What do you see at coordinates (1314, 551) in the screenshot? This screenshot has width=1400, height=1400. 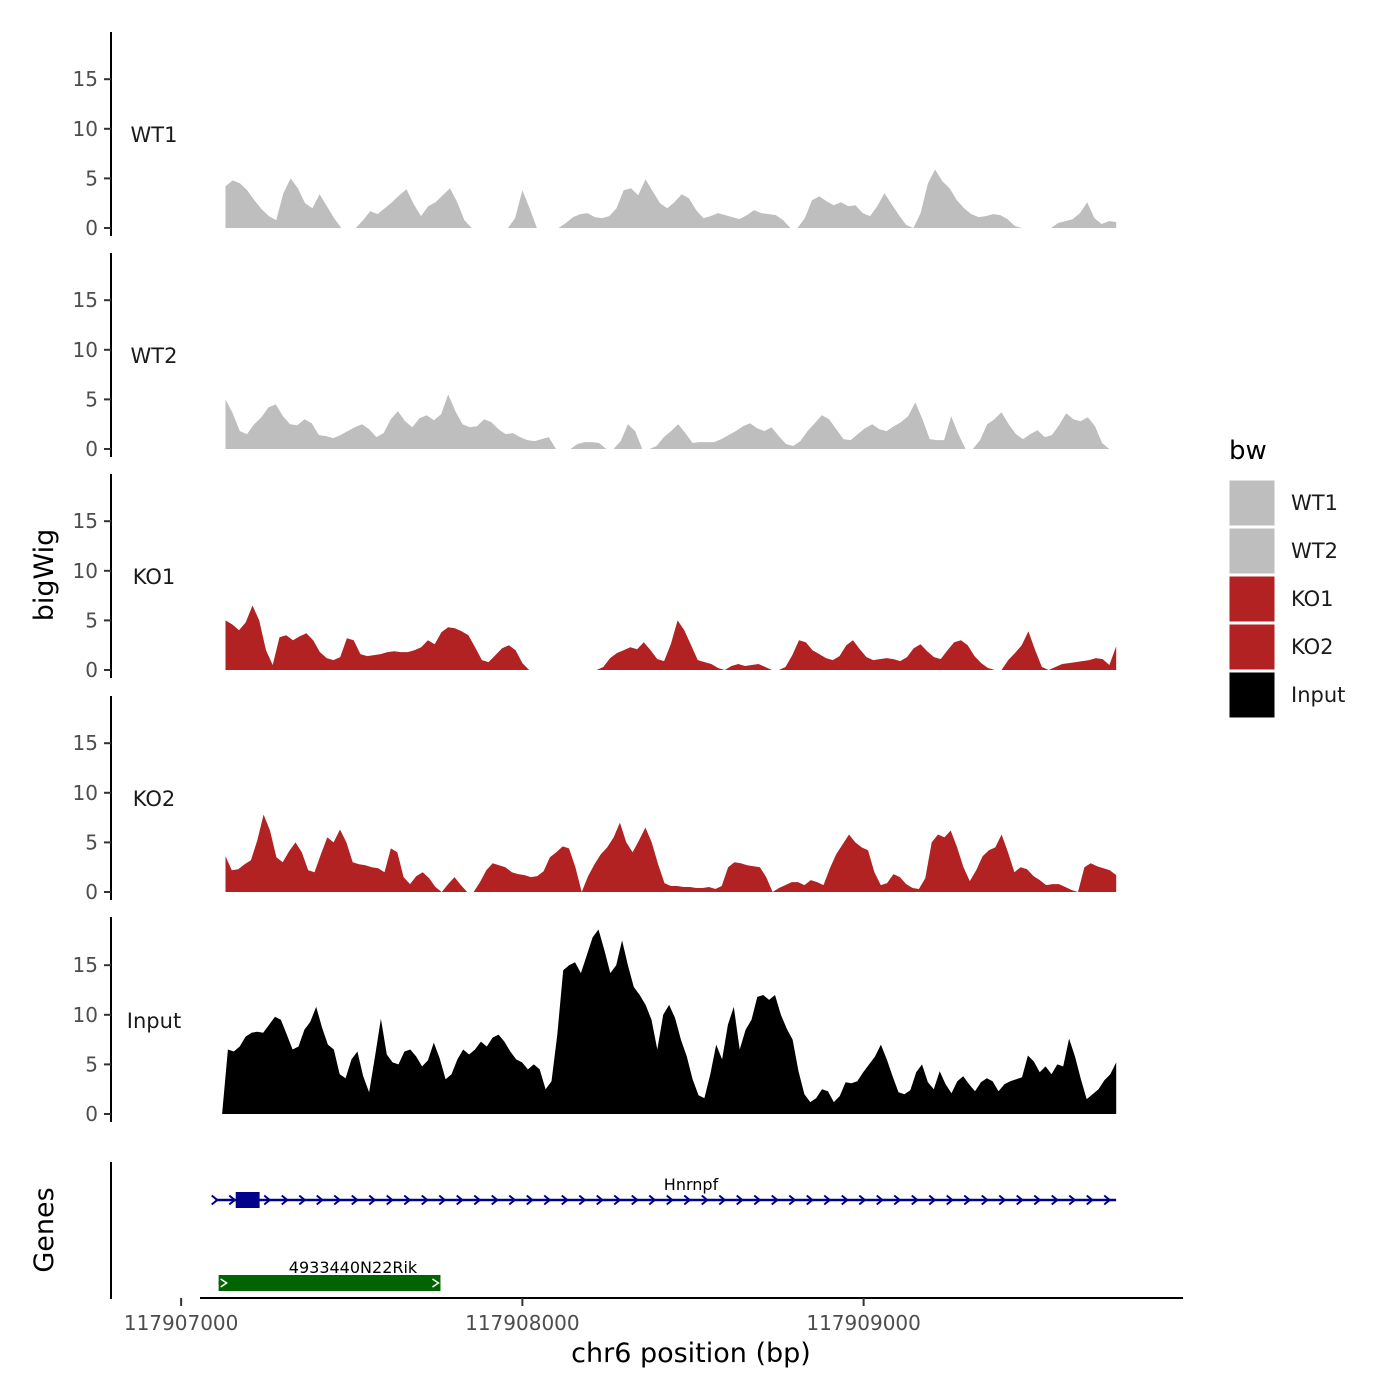 I see `legend-label-wt2: WT2` at bounding box center [1314, 551].